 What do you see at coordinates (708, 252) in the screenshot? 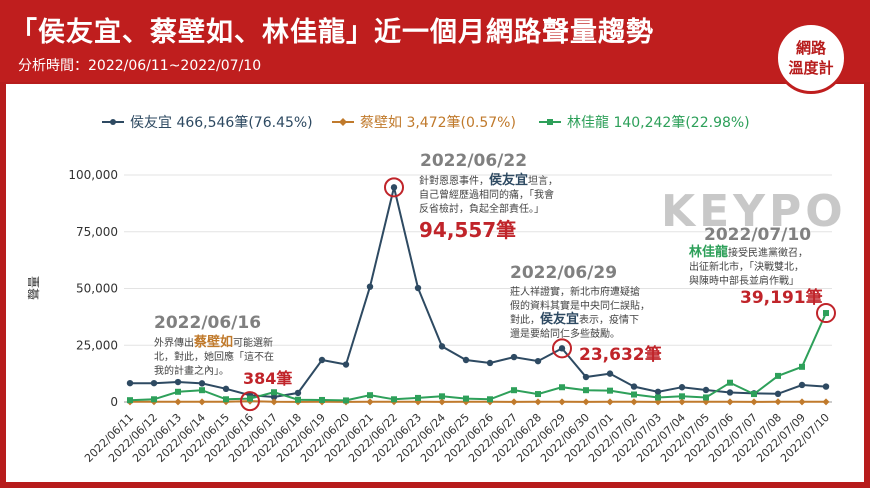
I see `annotation-highlight-0710: 林佳龍` at bounding box center [708, 252].